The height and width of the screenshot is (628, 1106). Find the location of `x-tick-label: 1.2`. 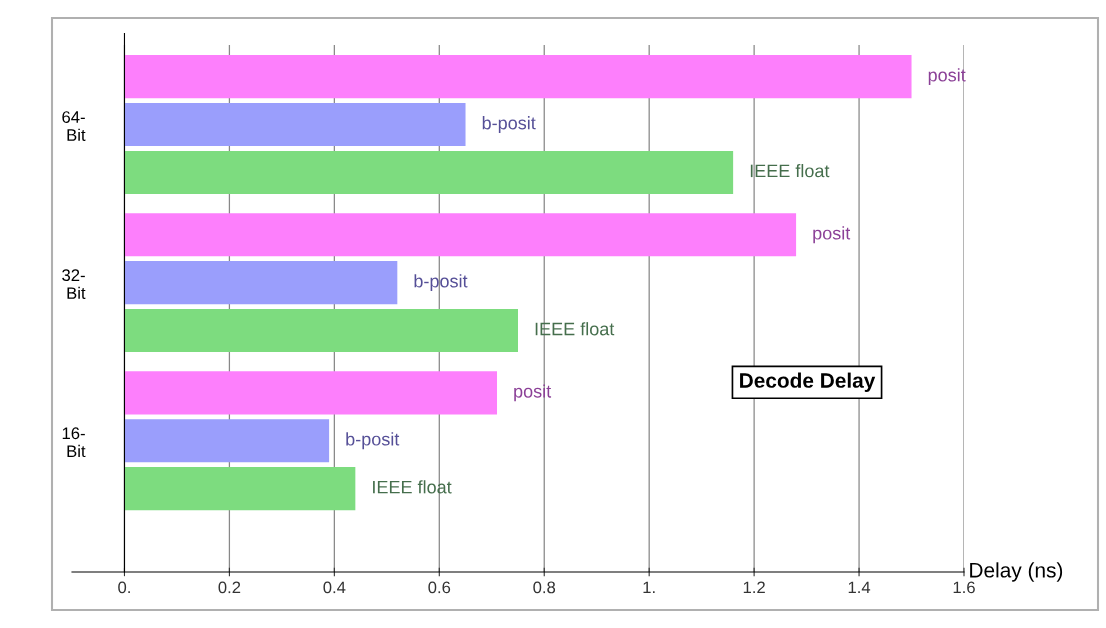

x-tick-label: 1.2 is located at coordinates (754, 587).